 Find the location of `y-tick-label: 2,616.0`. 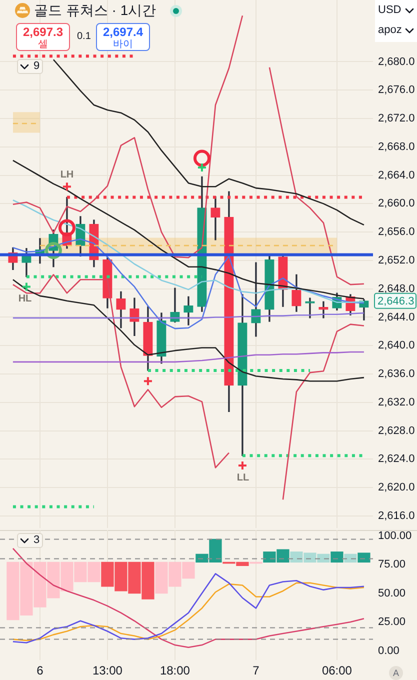

y-tick-label: 2,616.0 is located at coordinates (396, 516).